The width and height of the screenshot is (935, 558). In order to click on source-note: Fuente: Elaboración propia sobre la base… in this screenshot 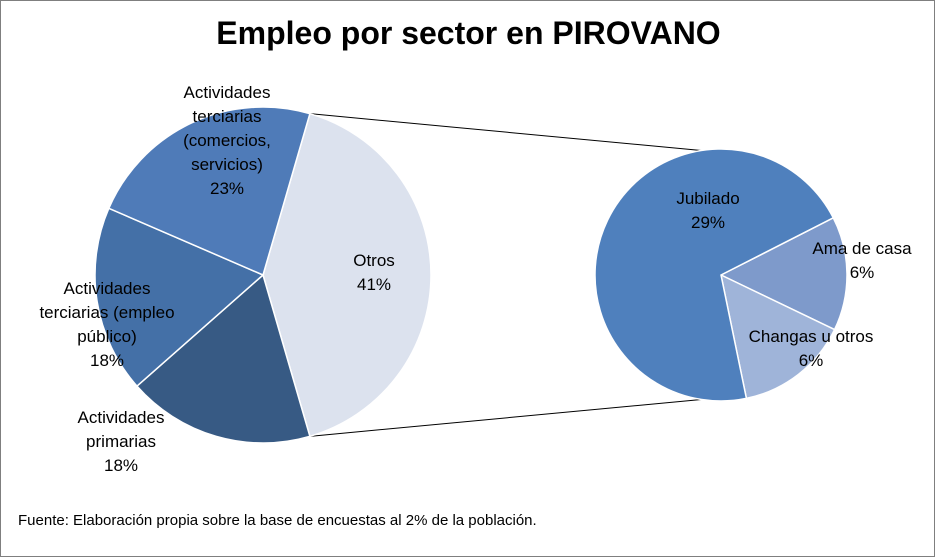, I will do `click(277, 520)`.